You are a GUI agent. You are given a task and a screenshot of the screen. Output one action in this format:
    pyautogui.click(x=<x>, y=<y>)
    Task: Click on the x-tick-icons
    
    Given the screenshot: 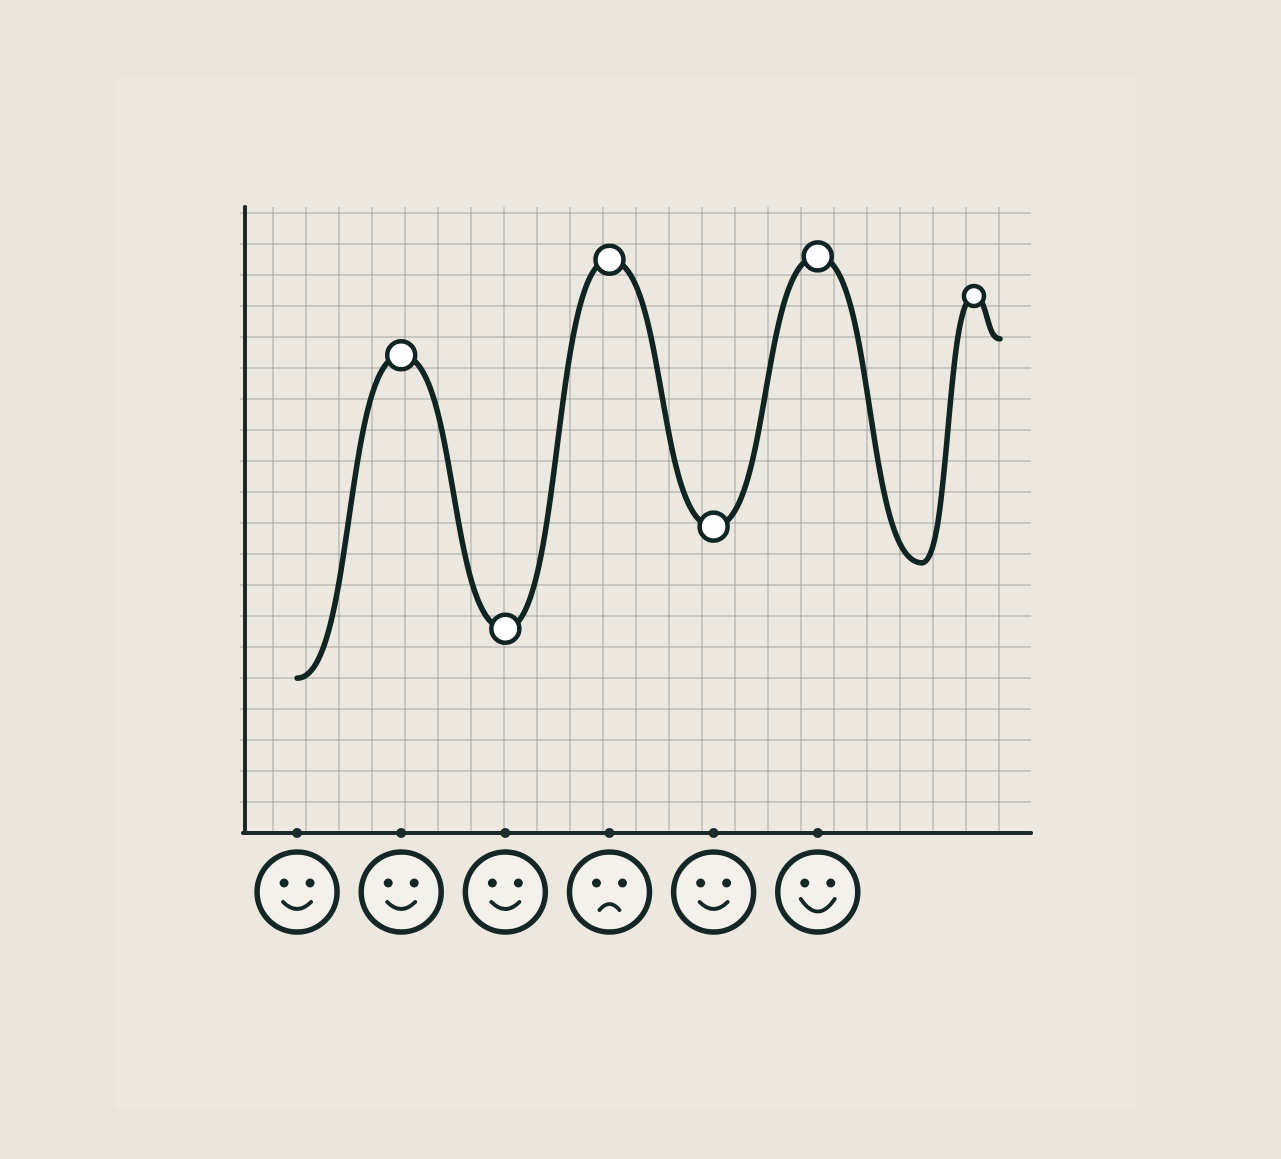 What is the action you would take?
    pyautogui.click(x=557, y=892)
    